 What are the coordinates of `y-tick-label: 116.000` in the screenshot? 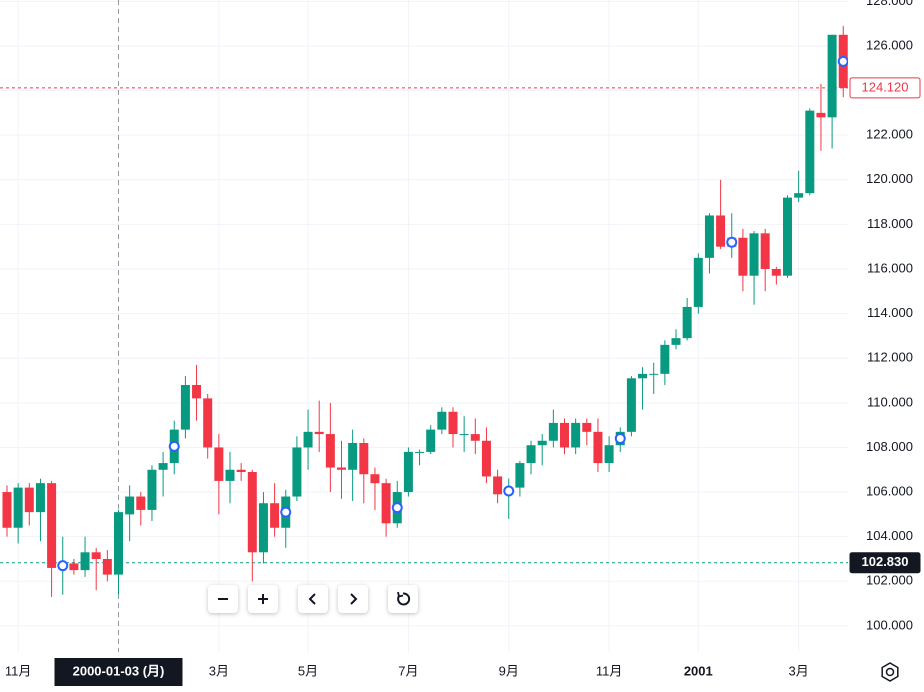 It's located at (890, 267).